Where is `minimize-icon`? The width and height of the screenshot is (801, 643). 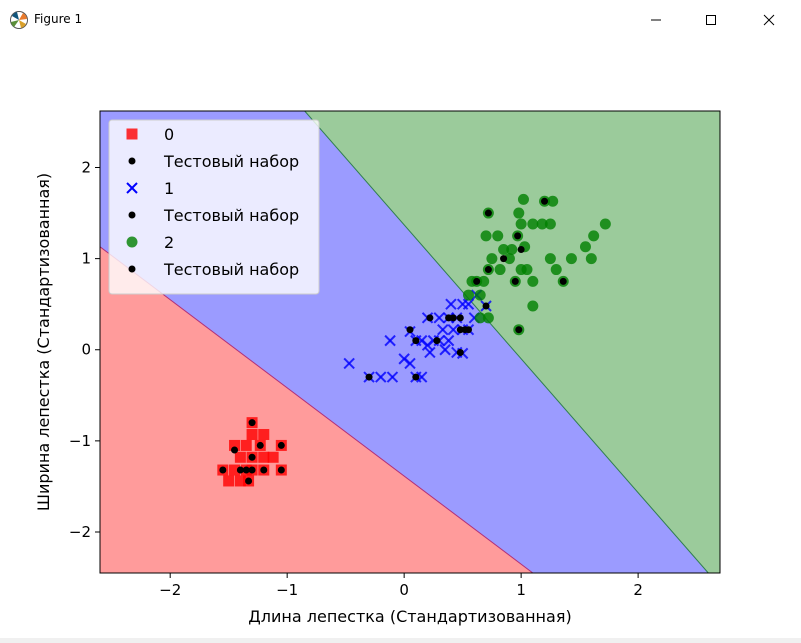 minimize-icon is located at coordinates (656, 20).